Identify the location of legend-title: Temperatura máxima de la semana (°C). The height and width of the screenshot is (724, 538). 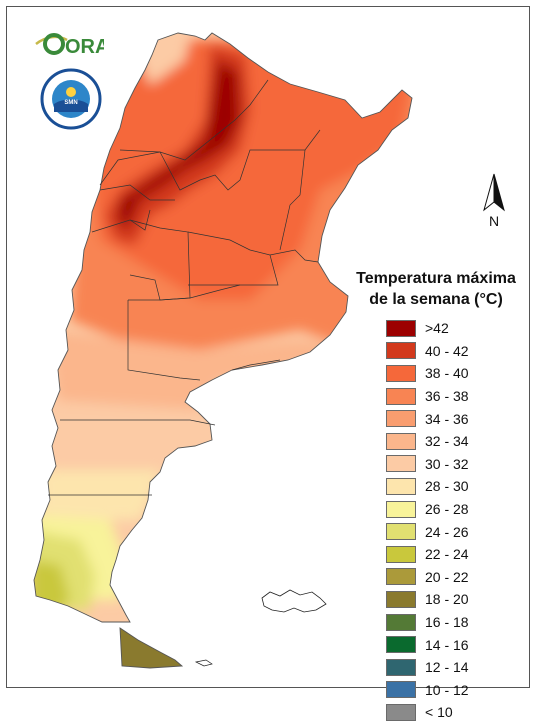
(436, 289).